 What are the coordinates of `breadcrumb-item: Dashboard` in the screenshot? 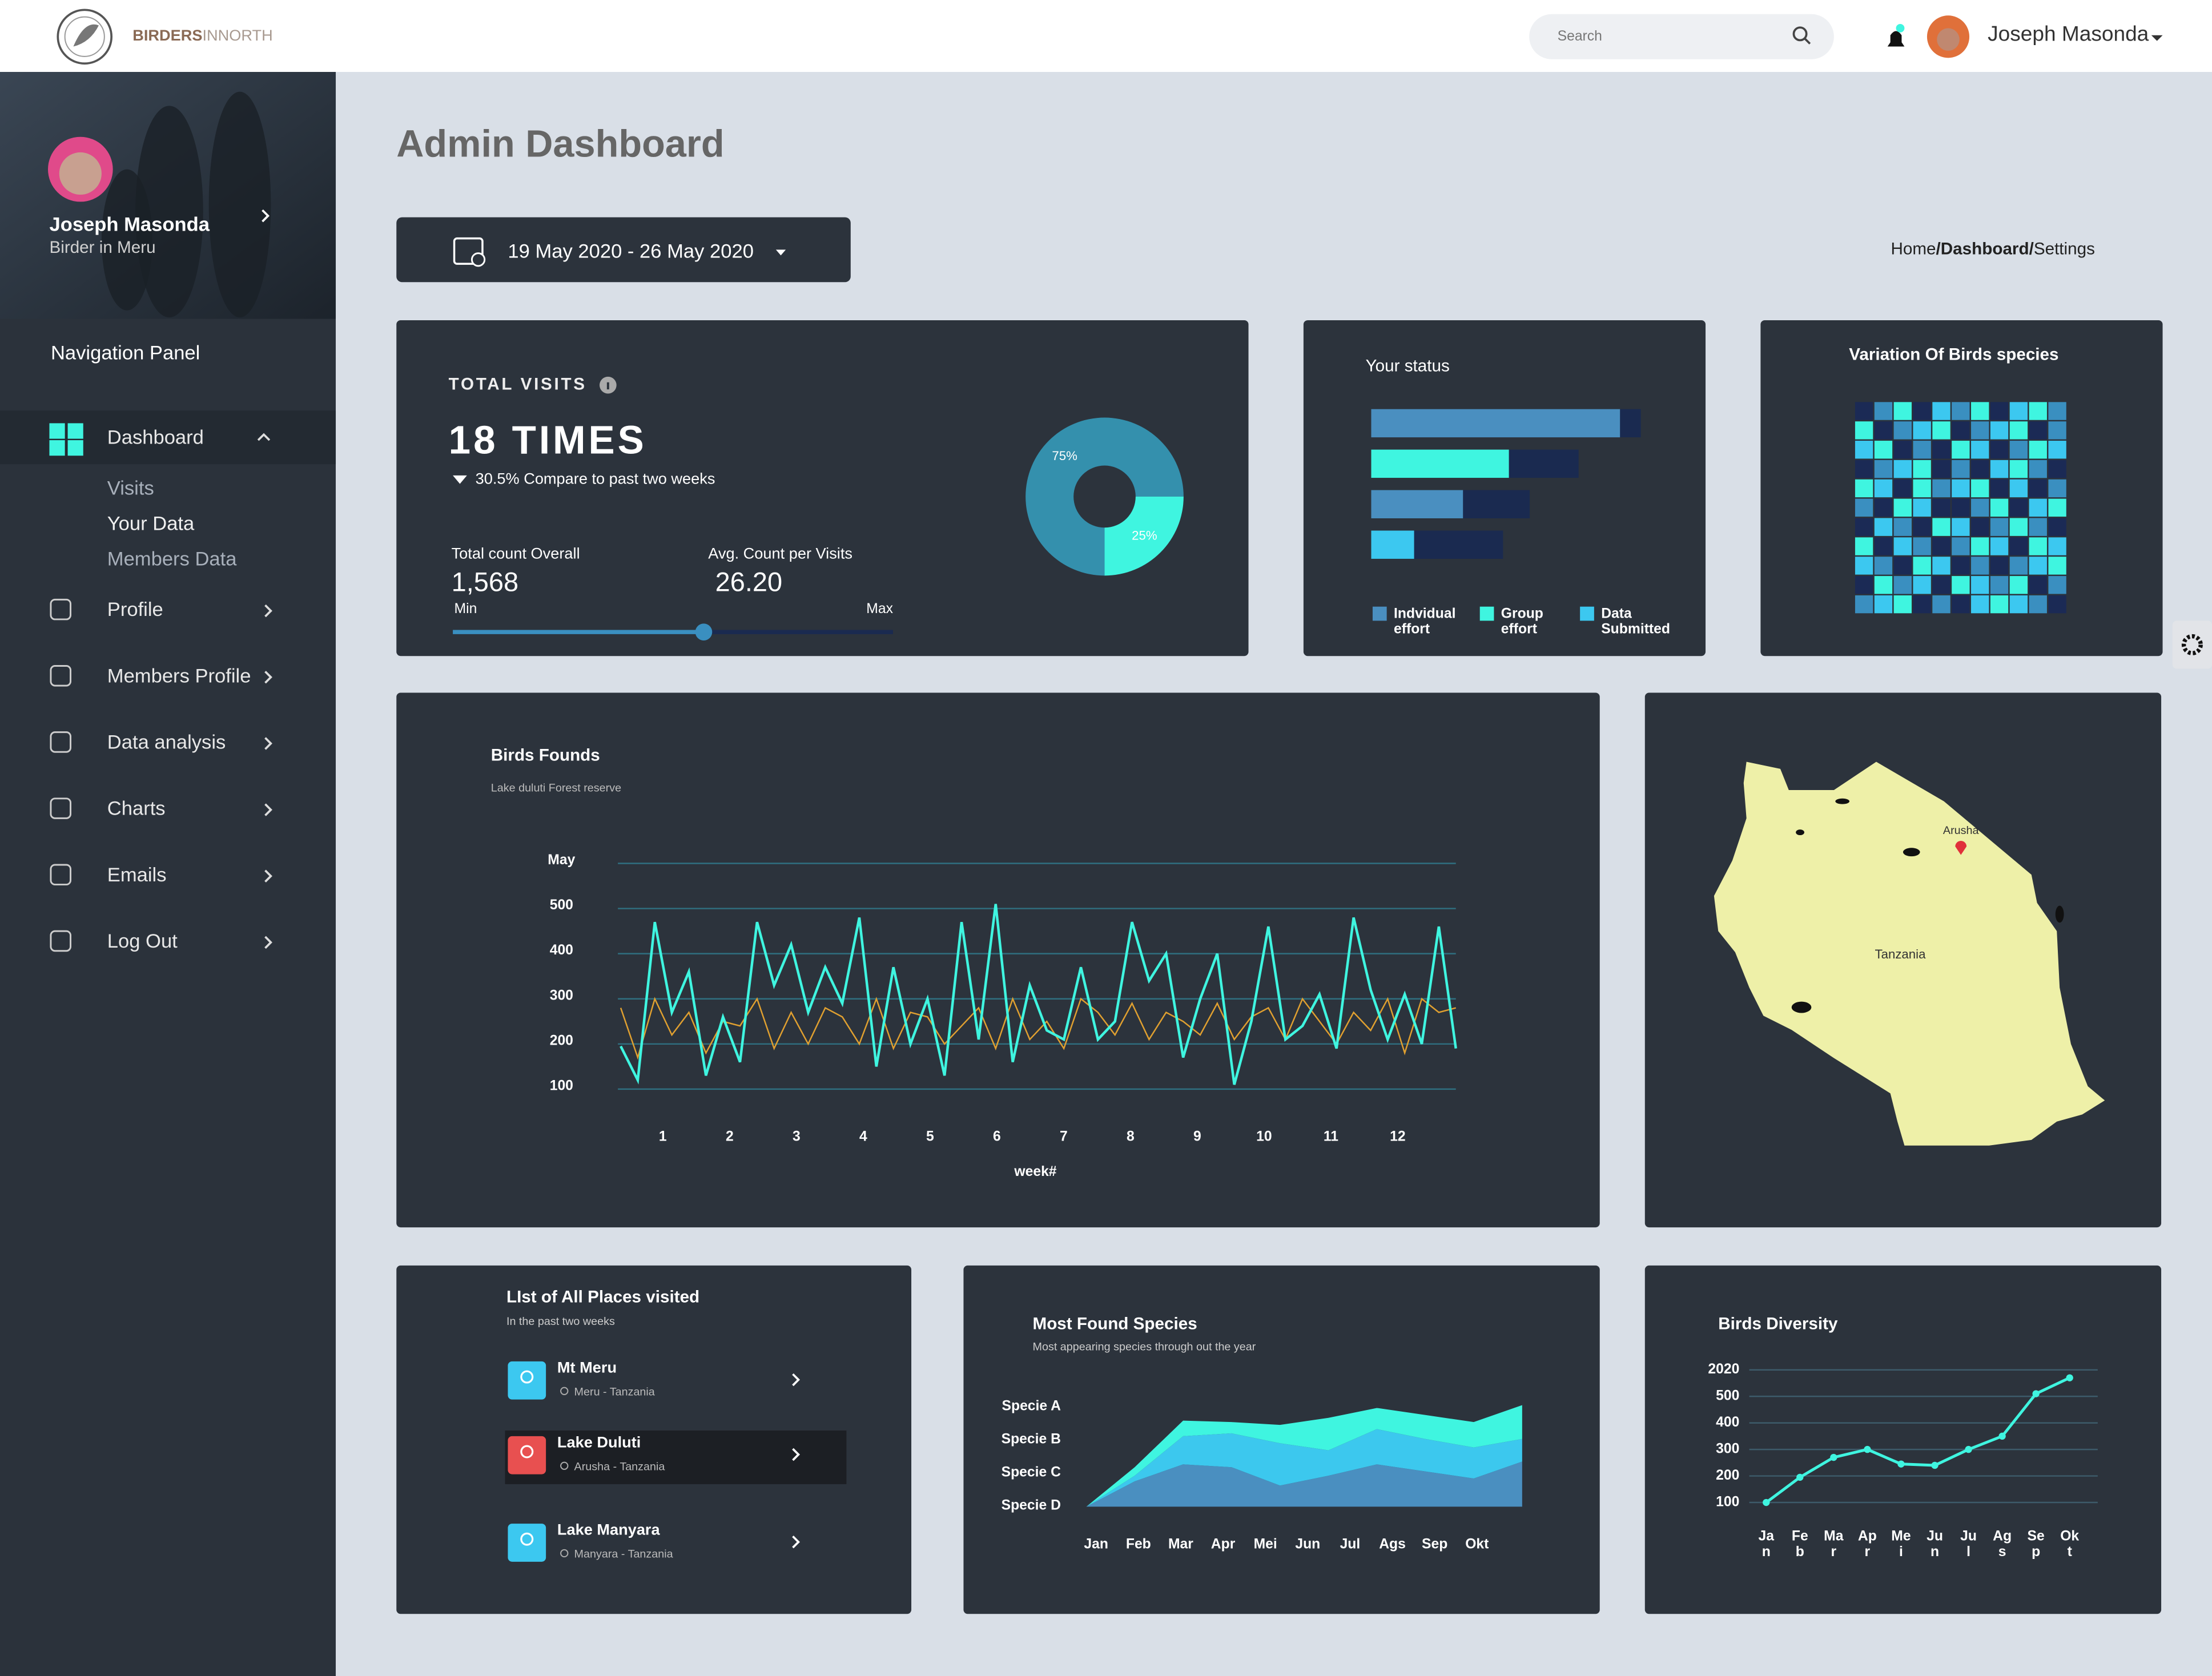 It's located at (1985, 248).